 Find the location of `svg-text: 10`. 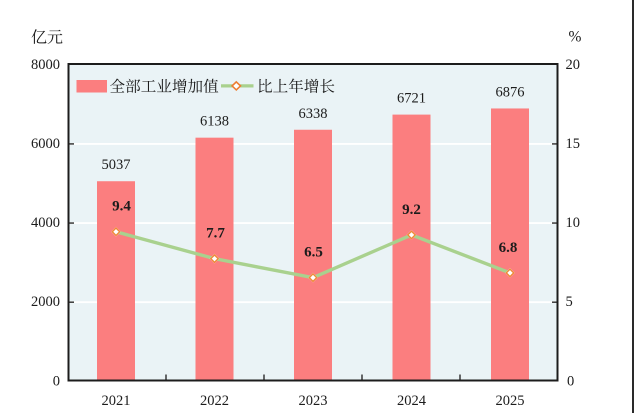

svg-text: 10 is located at coordinates (573, 223).